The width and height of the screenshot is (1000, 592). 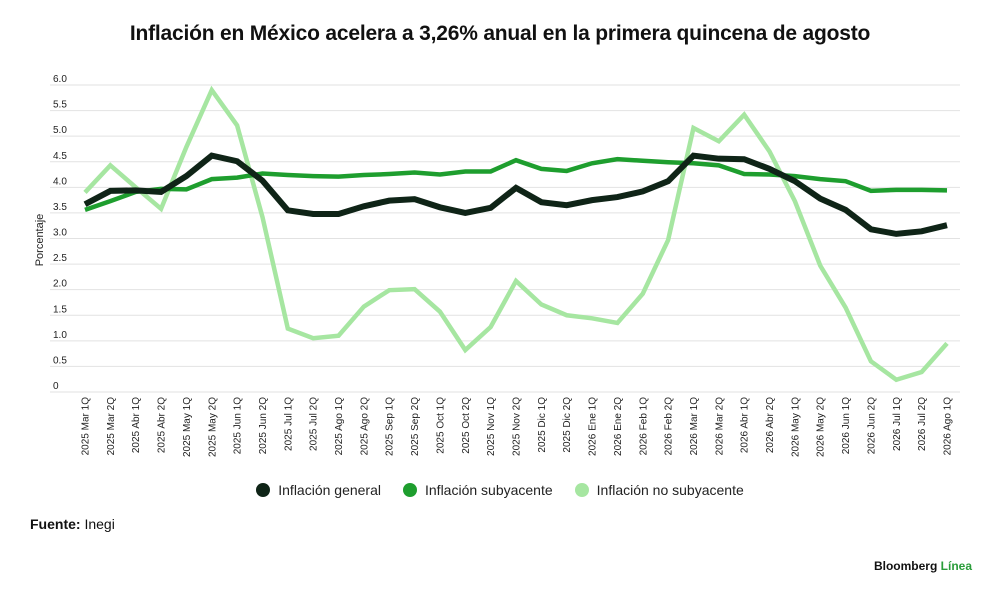 I want to click on legend-label: Inflación general, so click(x=329, y=490).